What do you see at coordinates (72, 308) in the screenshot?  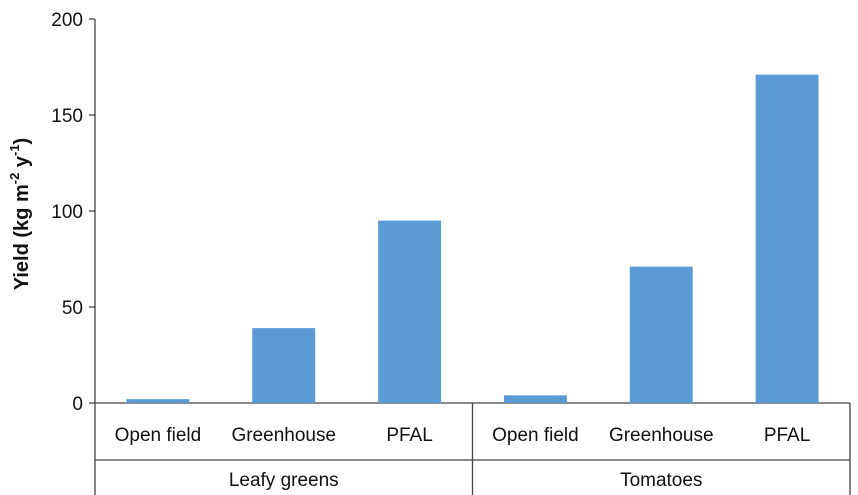 I see `y-tick-label: 50` at bounding box center [72, 308].